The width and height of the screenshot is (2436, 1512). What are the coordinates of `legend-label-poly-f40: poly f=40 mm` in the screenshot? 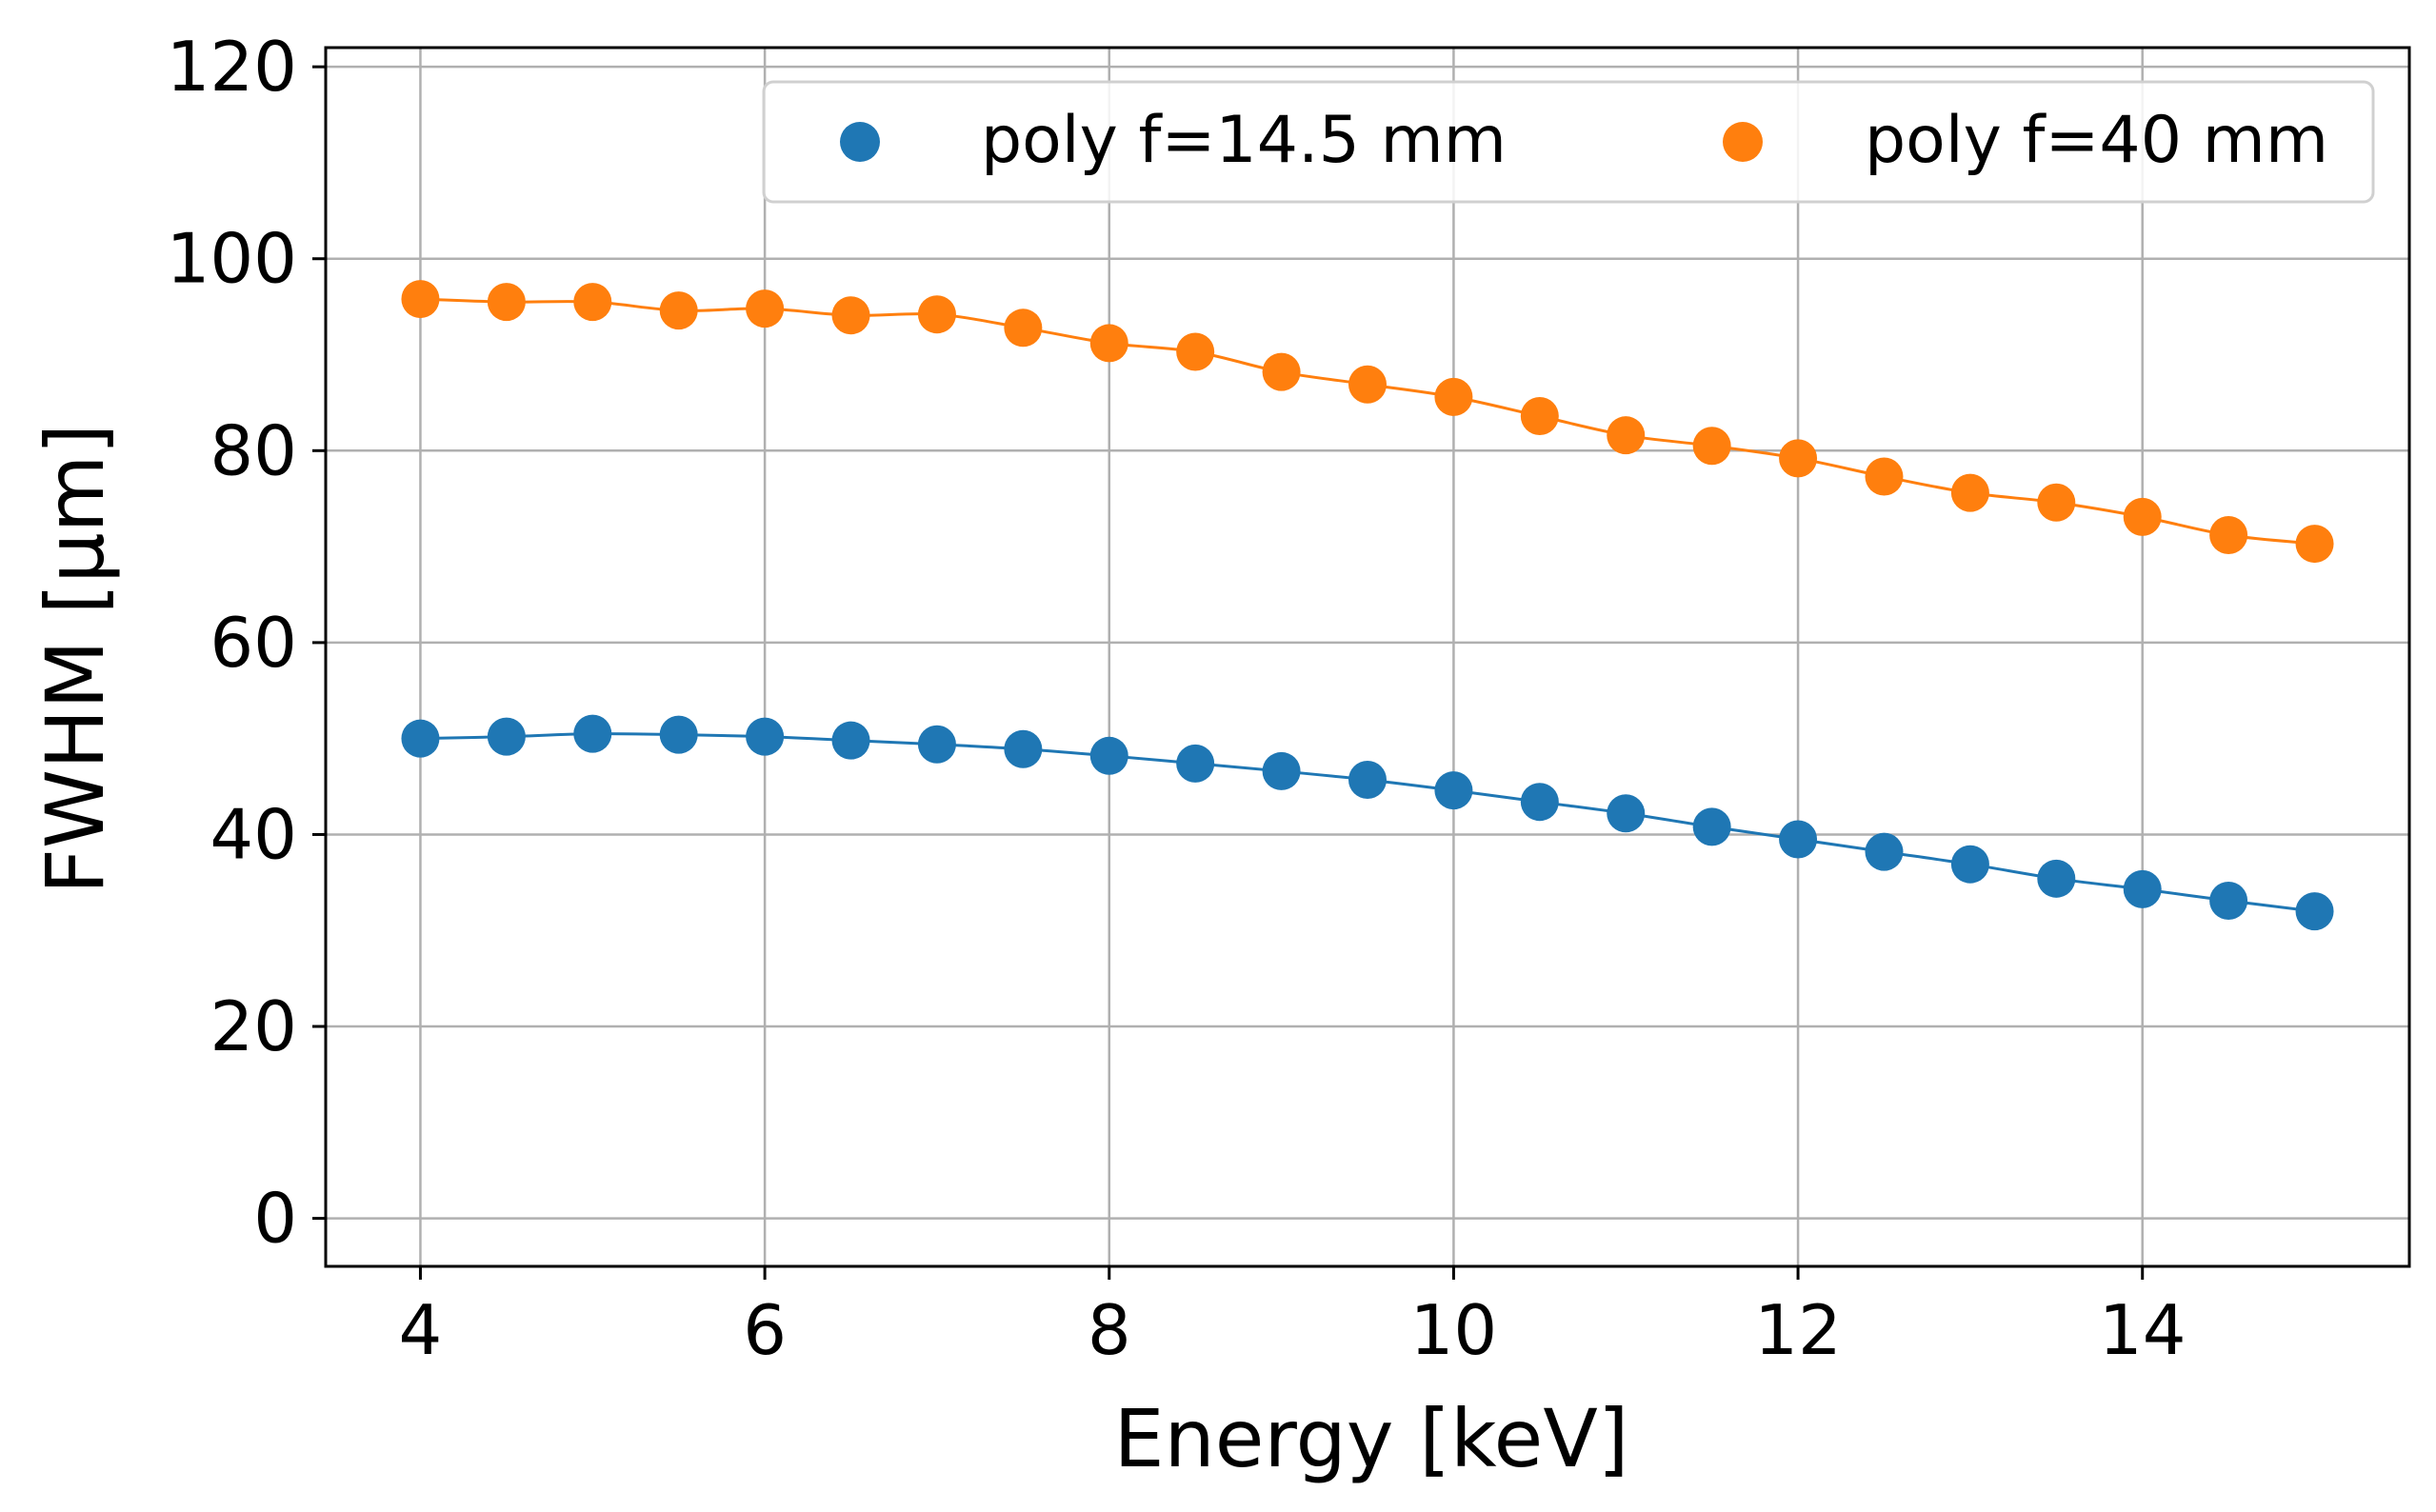 It's located at (2097, 140).